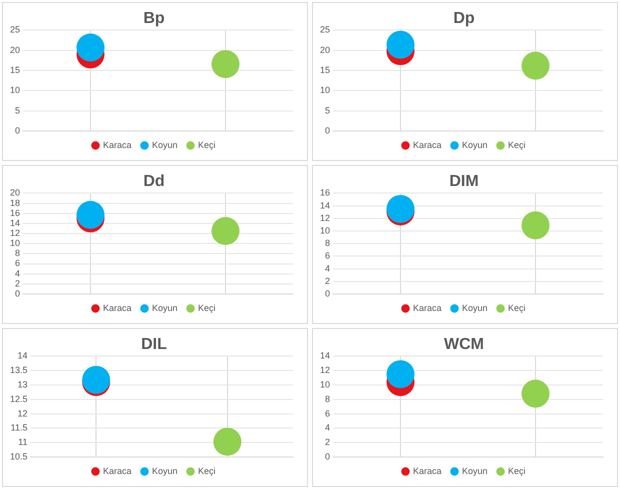  Describe the element at coordinates (154, 19) in the screenshot. I see `chart-title: Bp` at that location.